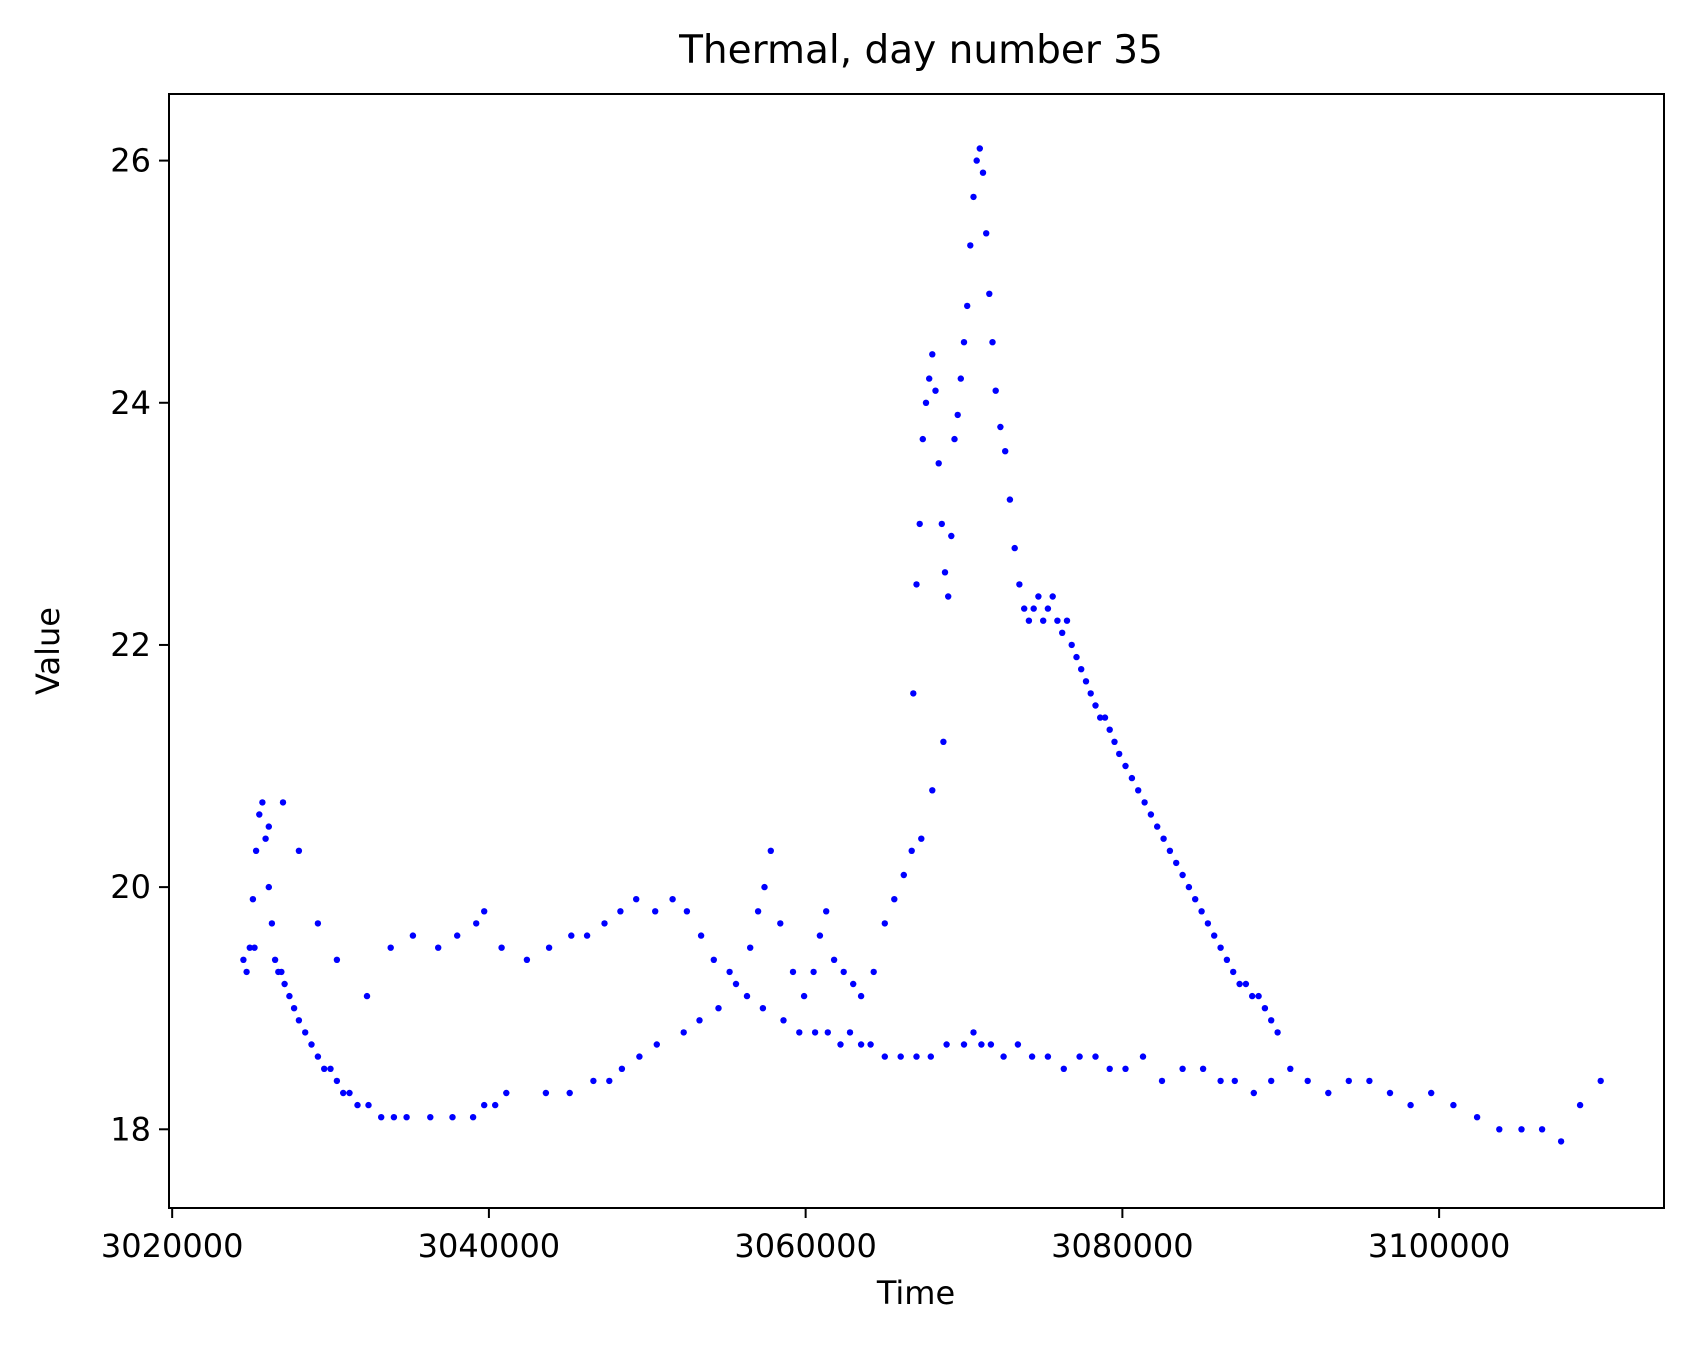 This screenshot has width=1686, height=1361. I want to click on y-tick-label: 22, so click(130, 645).